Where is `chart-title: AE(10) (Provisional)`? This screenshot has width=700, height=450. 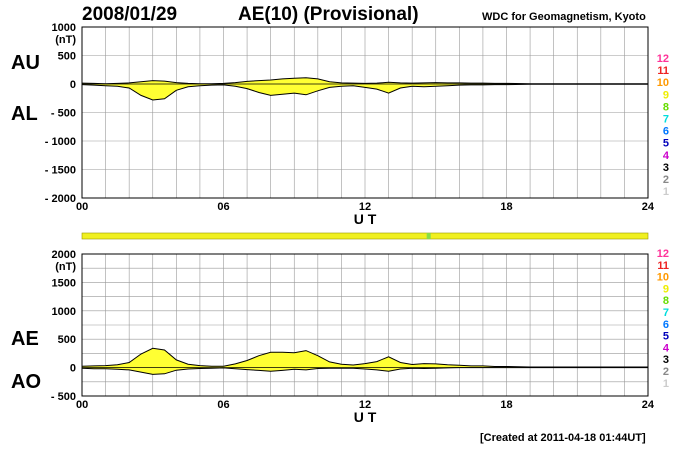 chart-title: AE(10) (Provisional) is located at coordinates (328, 14).